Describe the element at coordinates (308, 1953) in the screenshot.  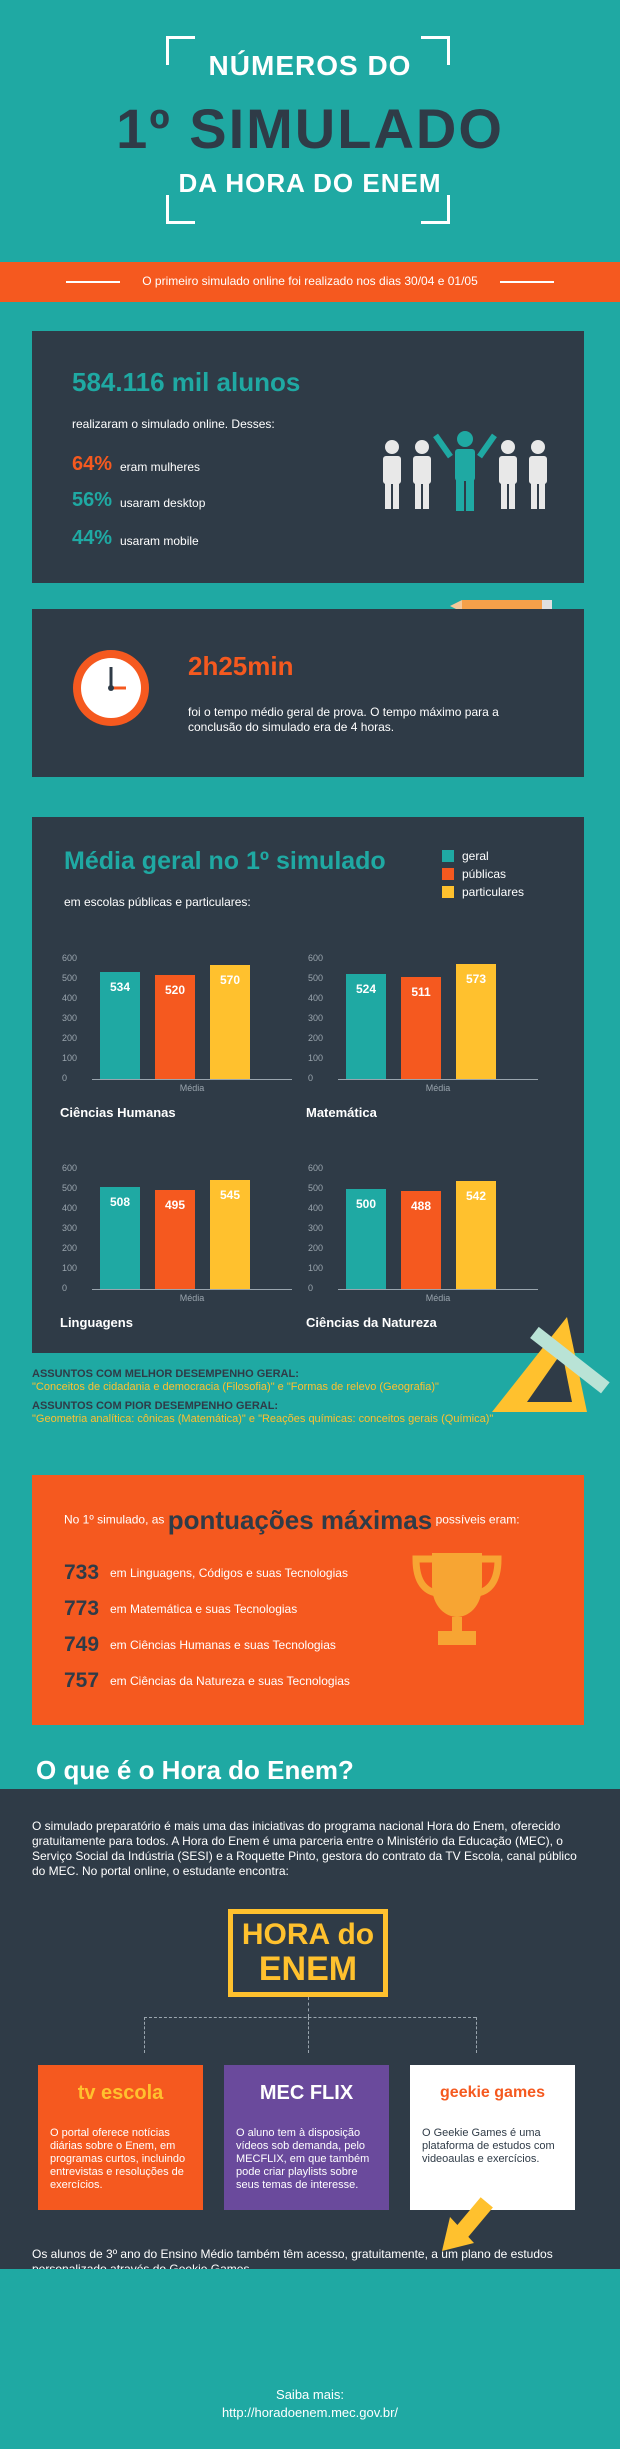
I see `hora-do-enem-logo: HORA do ENEM` at that location.